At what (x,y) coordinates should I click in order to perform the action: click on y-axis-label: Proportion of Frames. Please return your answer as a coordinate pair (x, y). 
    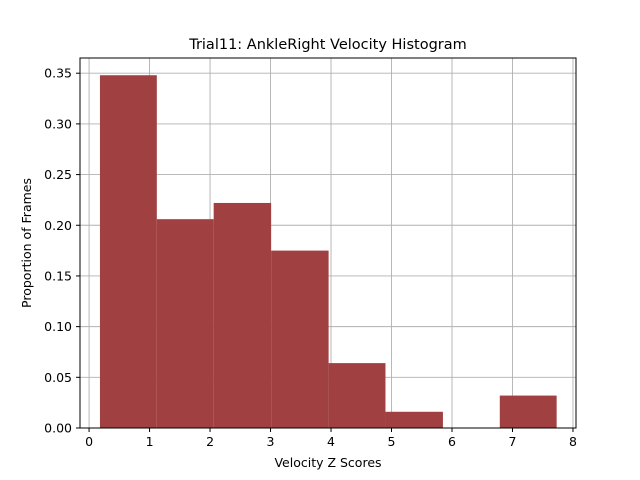
    Looking at the image, I should click on (26, 243).